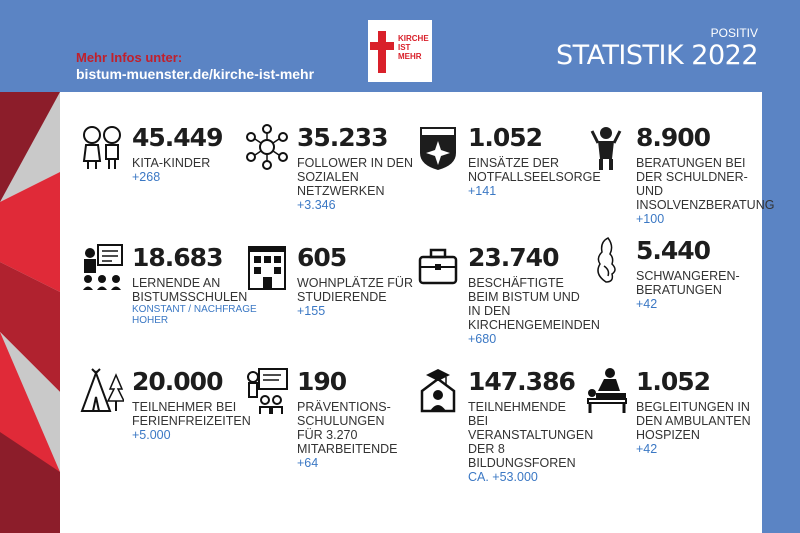 The width and height of the screenshot is (800, 533). What do you see at coordinates (177, 257) in the screenshot?
I see `stat-number: 18.683` at bounding box center [177, 257].